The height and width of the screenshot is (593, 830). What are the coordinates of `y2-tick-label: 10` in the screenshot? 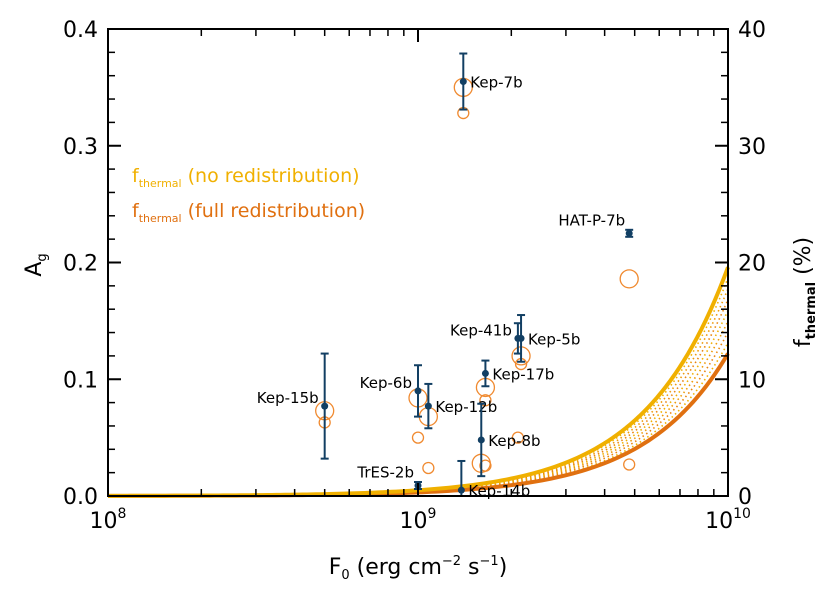 It's located at (752, 380).